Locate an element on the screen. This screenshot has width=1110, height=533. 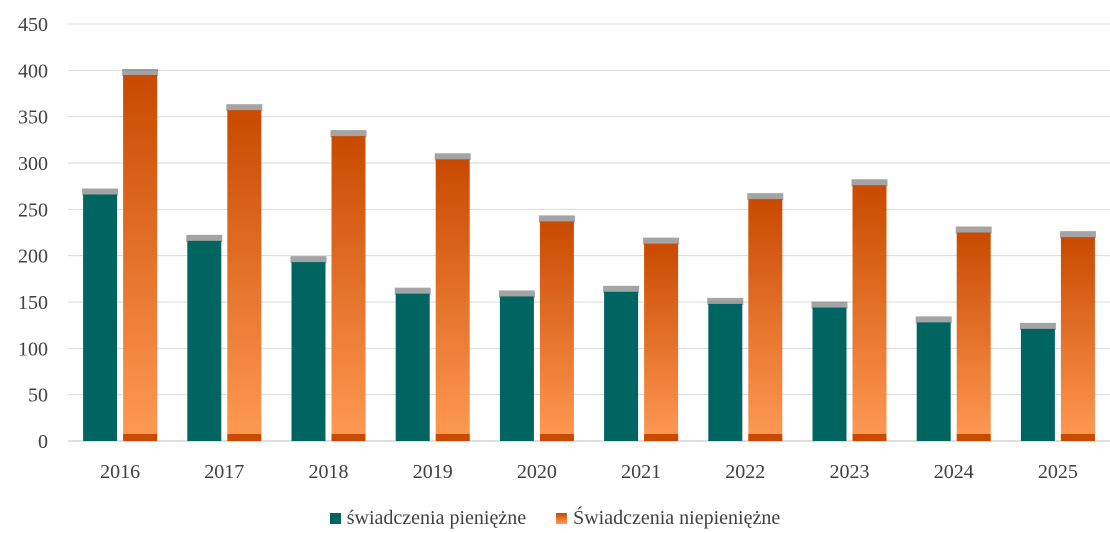
bar-cash-2025 is located at coordinates (1037, 384).